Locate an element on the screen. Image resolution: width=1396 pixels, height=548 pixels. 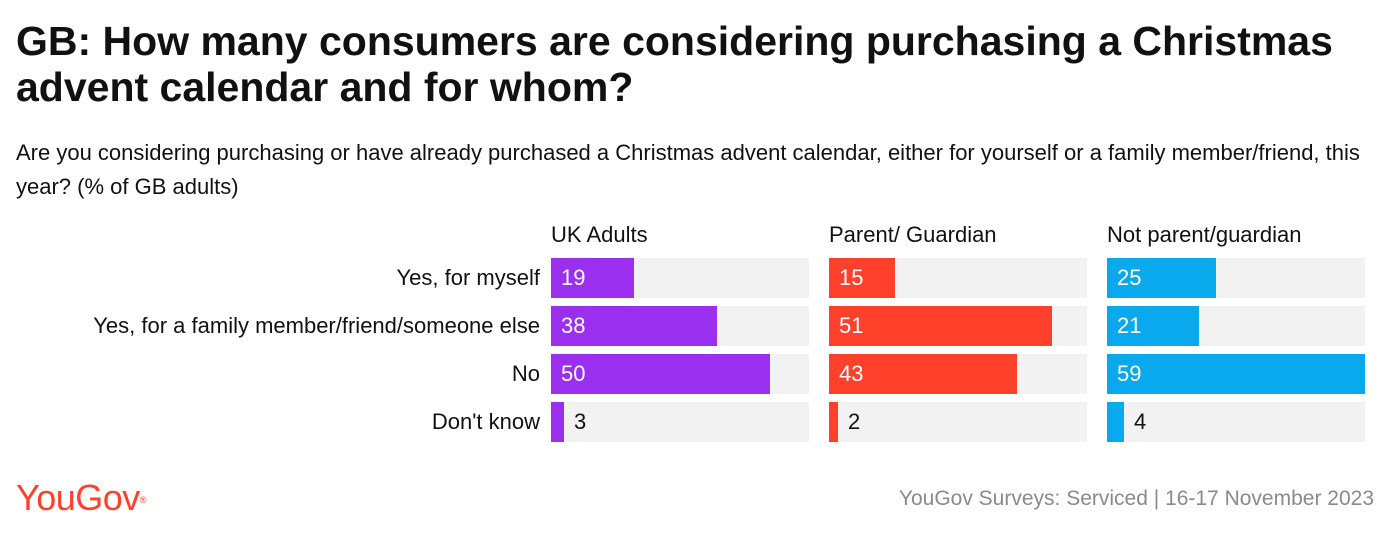
registered-mark: ® is located at coordinates (143, 500).